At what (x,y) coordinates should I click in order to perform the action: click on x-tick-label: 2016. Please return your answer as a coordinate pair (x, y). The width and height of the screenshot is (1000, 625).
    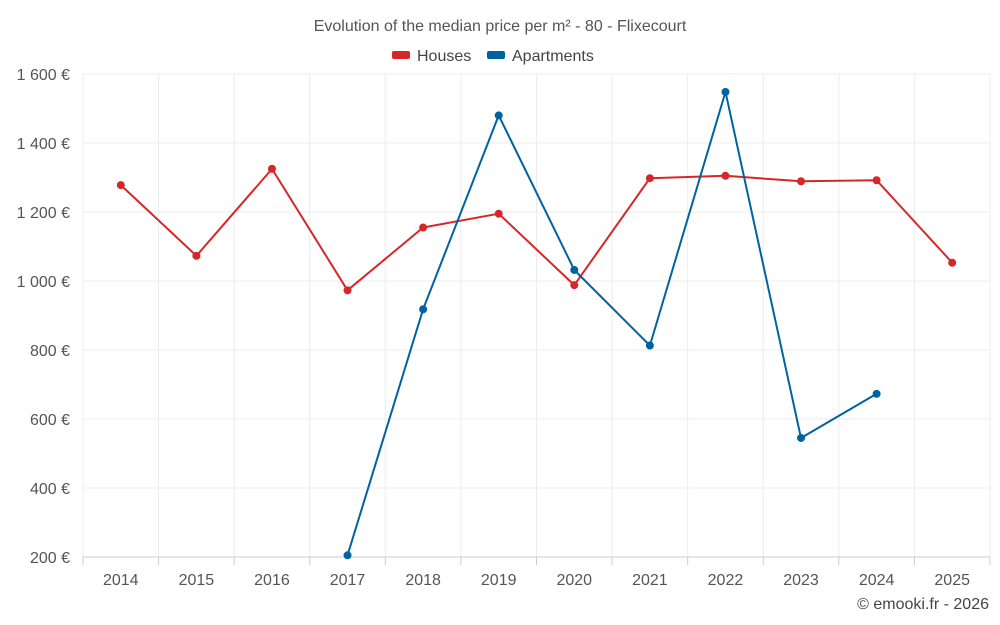
    Looking at the image, I should click on (272, 580).